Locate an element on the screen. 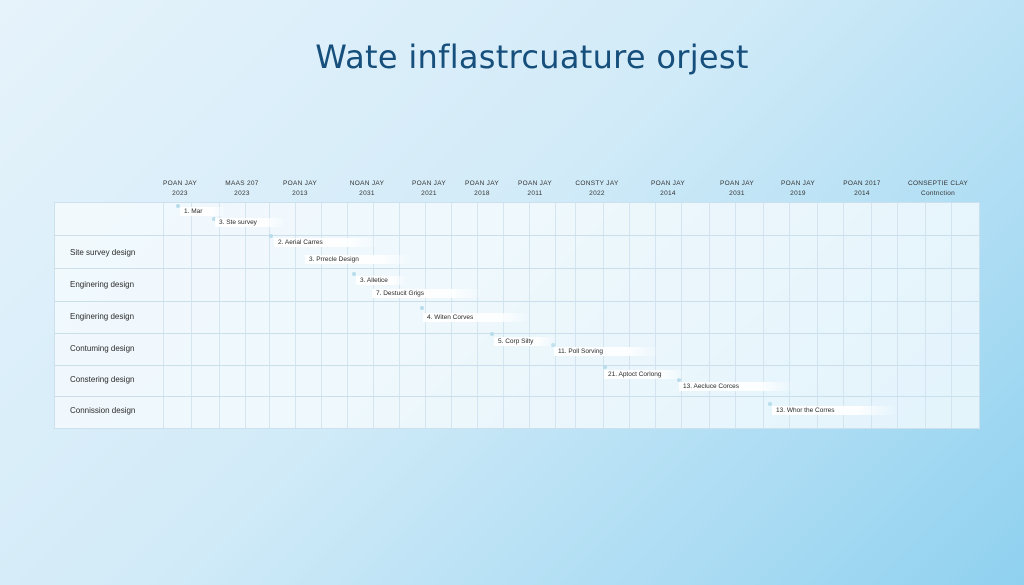  page-title: Wate inflastrcuature orjest is located at coordinates (532, 57).